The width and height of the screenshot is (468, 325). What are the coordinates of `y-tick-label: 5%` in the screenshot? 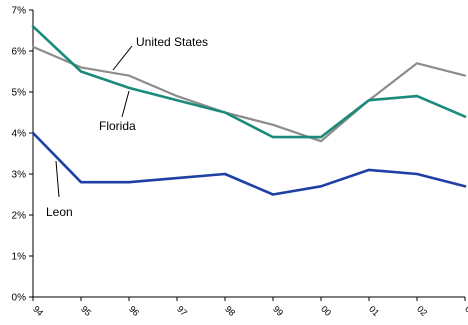 It's located at (19, 93).